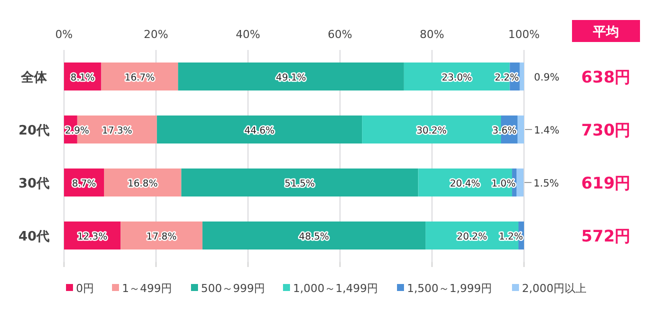 The height and width of the screenshot is (321, 650). Describe the element at coordinates (92, 237) in the screenshot. I see `text: 12.3%` at that location.